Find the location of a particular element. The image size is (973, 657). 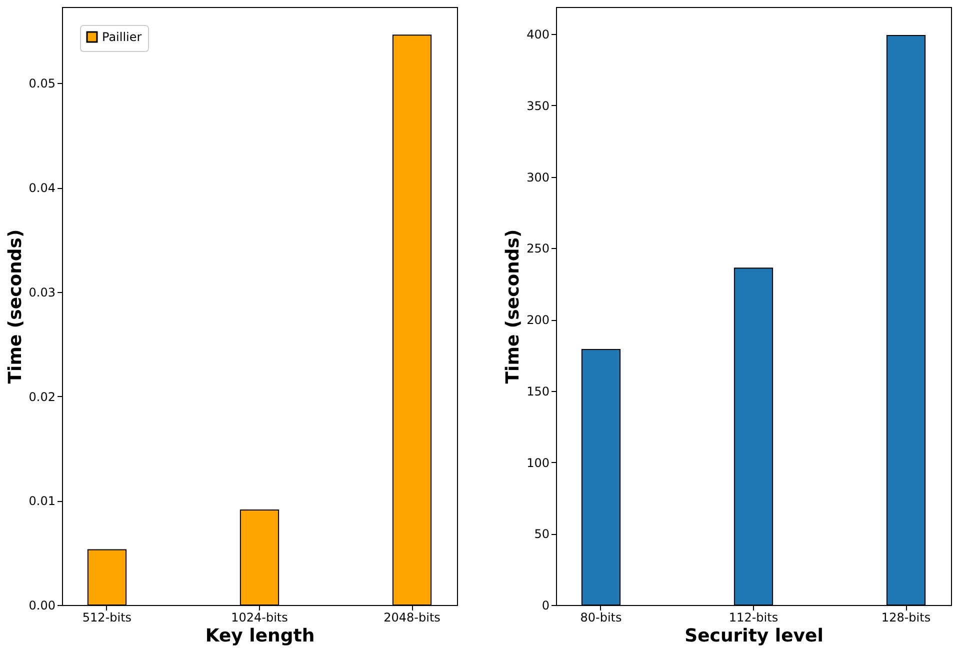

x-axis-title: Key length is located at coordinates (260, 636).